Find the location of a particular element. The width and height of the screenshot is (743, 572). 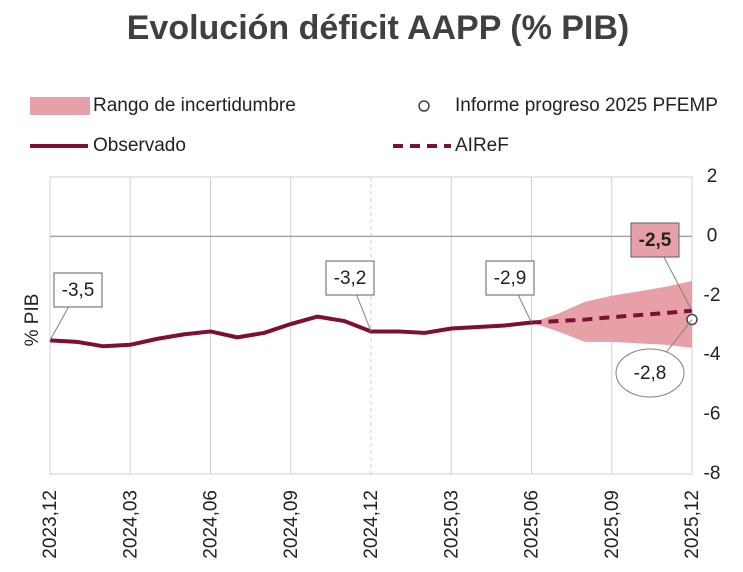

y-tick-label: -2 is located at coordinates (712, 295).